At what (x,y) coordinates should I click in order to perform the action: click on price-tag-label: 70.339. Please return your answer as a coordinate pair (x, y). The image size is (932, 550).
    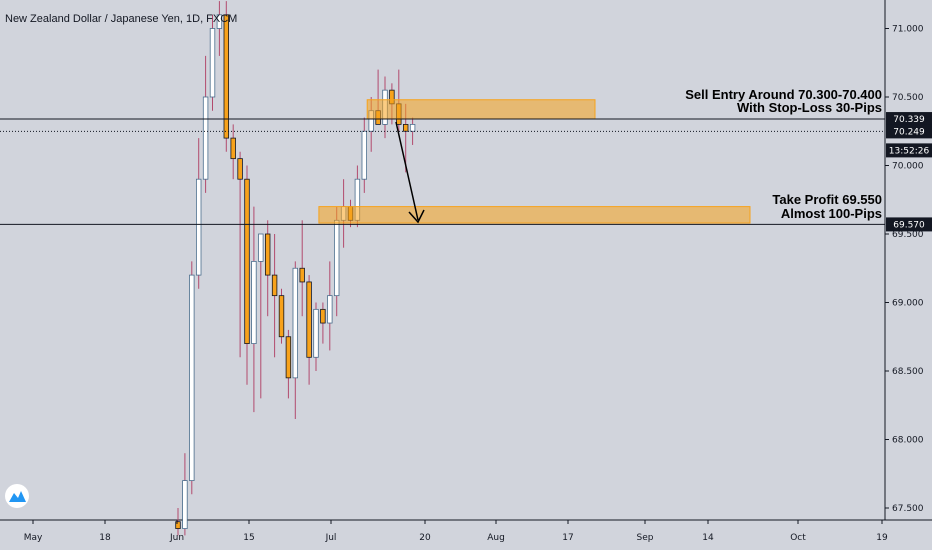
    Looking at the image, I should click on (909, 120).